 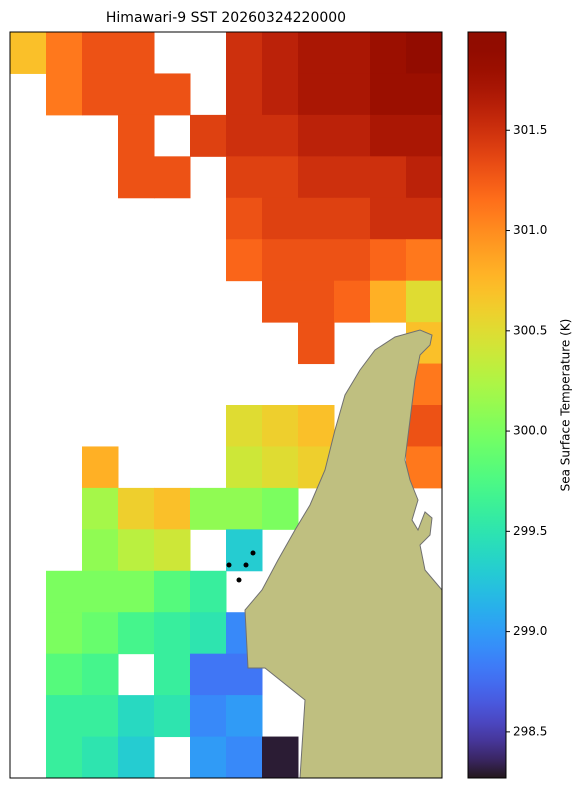 What do you see at coordinates (530, 731) in the screenshot?
I see `colorbar-tick-label: 298.5` at bounding box center [530, 731].